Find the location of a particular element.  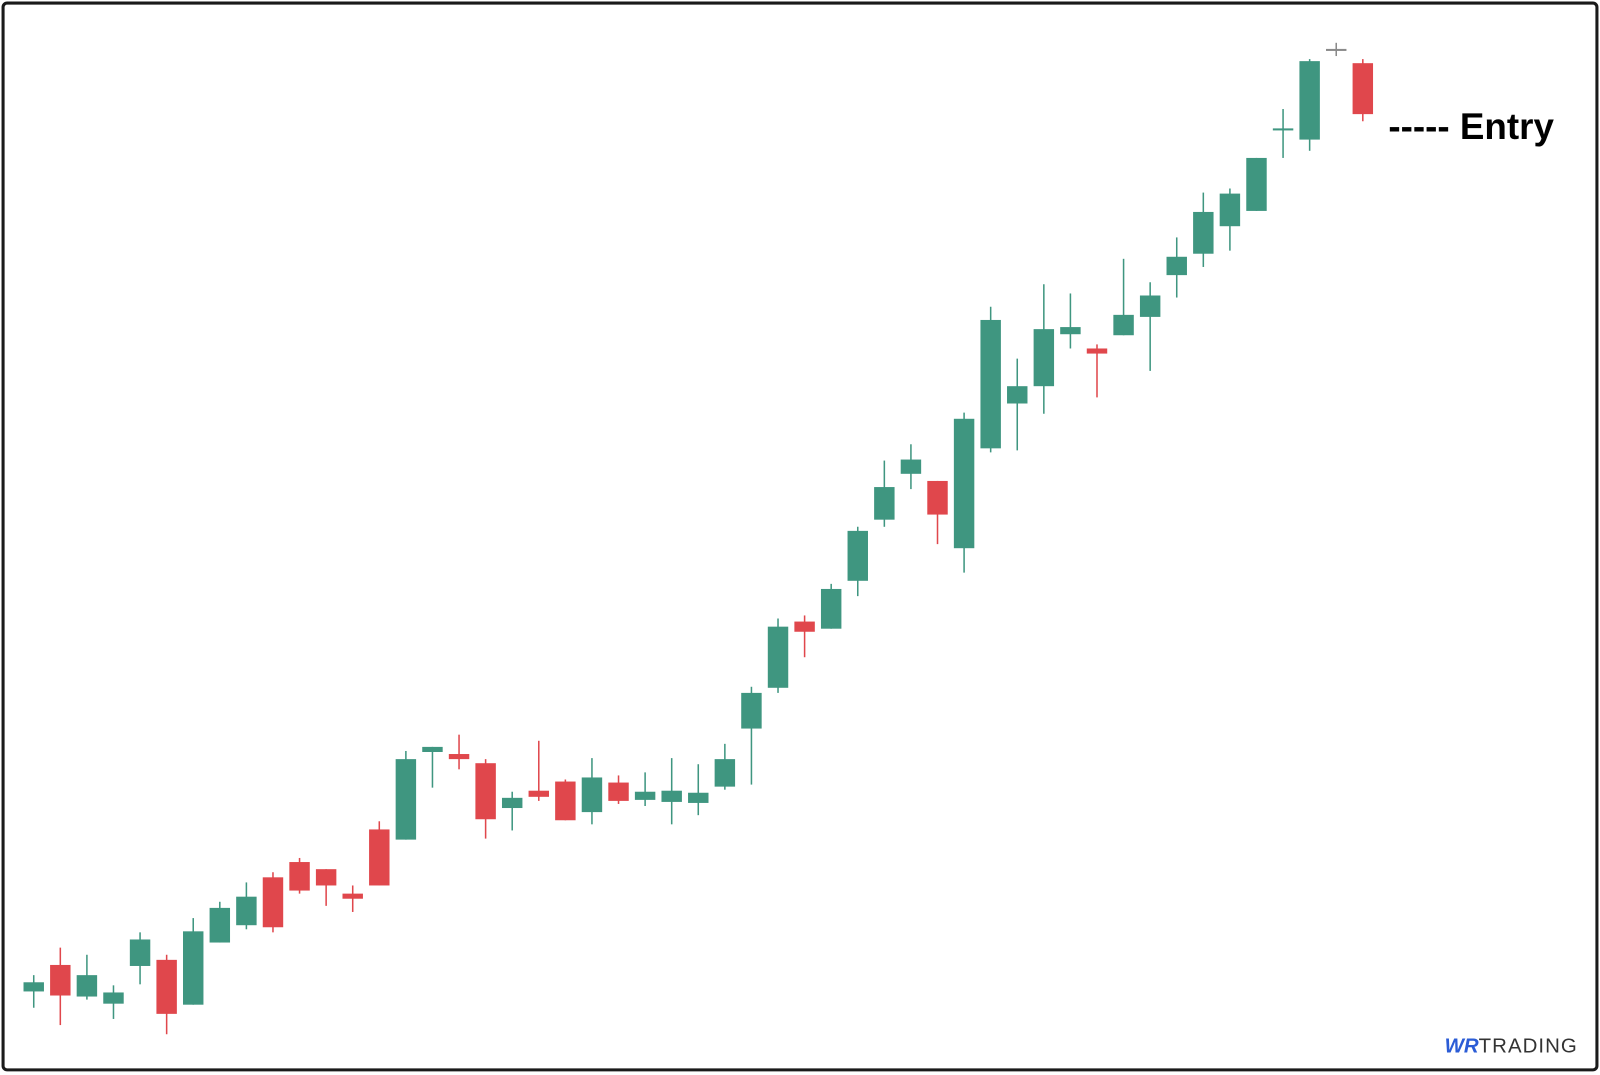

brand-name: TRADING is located at coordinates (1528, 1047).